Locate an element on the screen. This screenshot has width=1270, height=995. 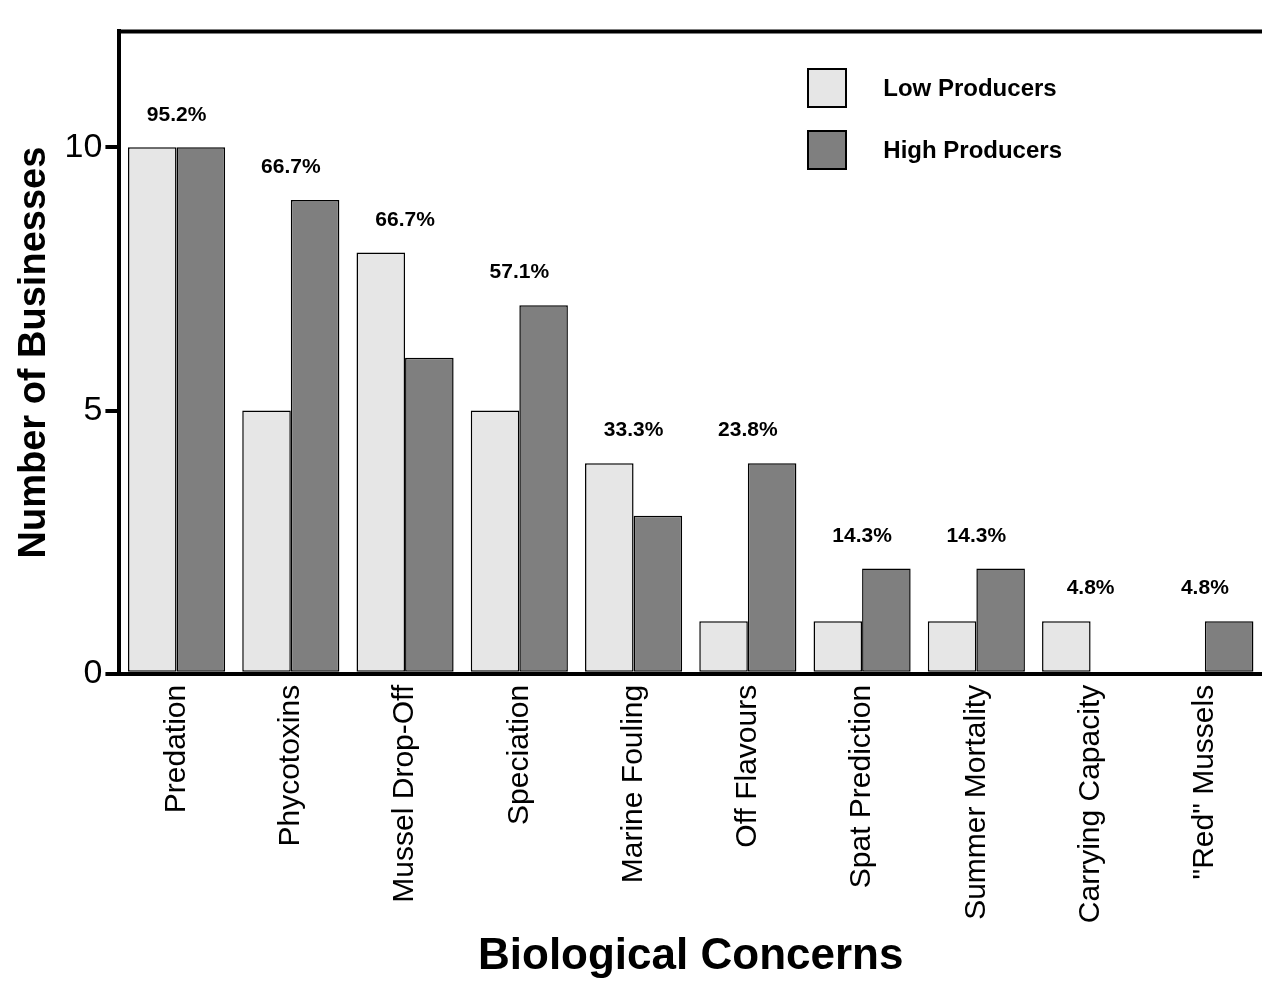
x-tick-label: Predation is located at coordinates (174, 749).